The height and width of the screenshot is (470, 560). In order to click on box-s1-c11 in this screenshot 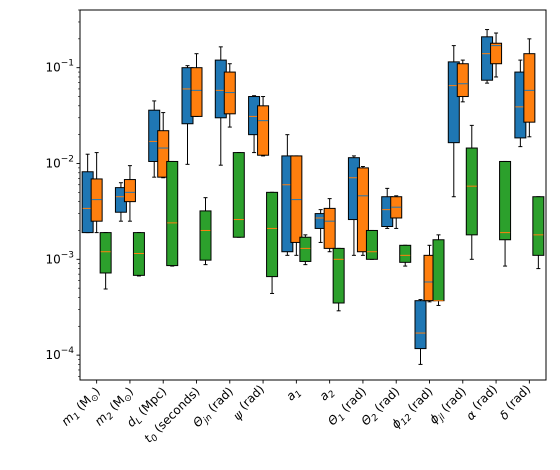, I will do `click(462, 81)`.